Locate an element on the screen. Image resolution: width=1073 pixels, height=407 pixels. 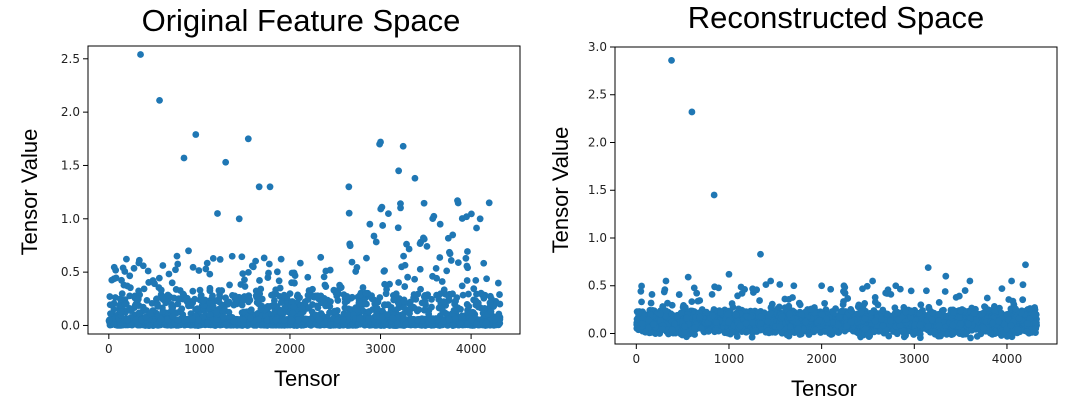
y-tick-label: 0.0 is located at coordinates (597, 333).